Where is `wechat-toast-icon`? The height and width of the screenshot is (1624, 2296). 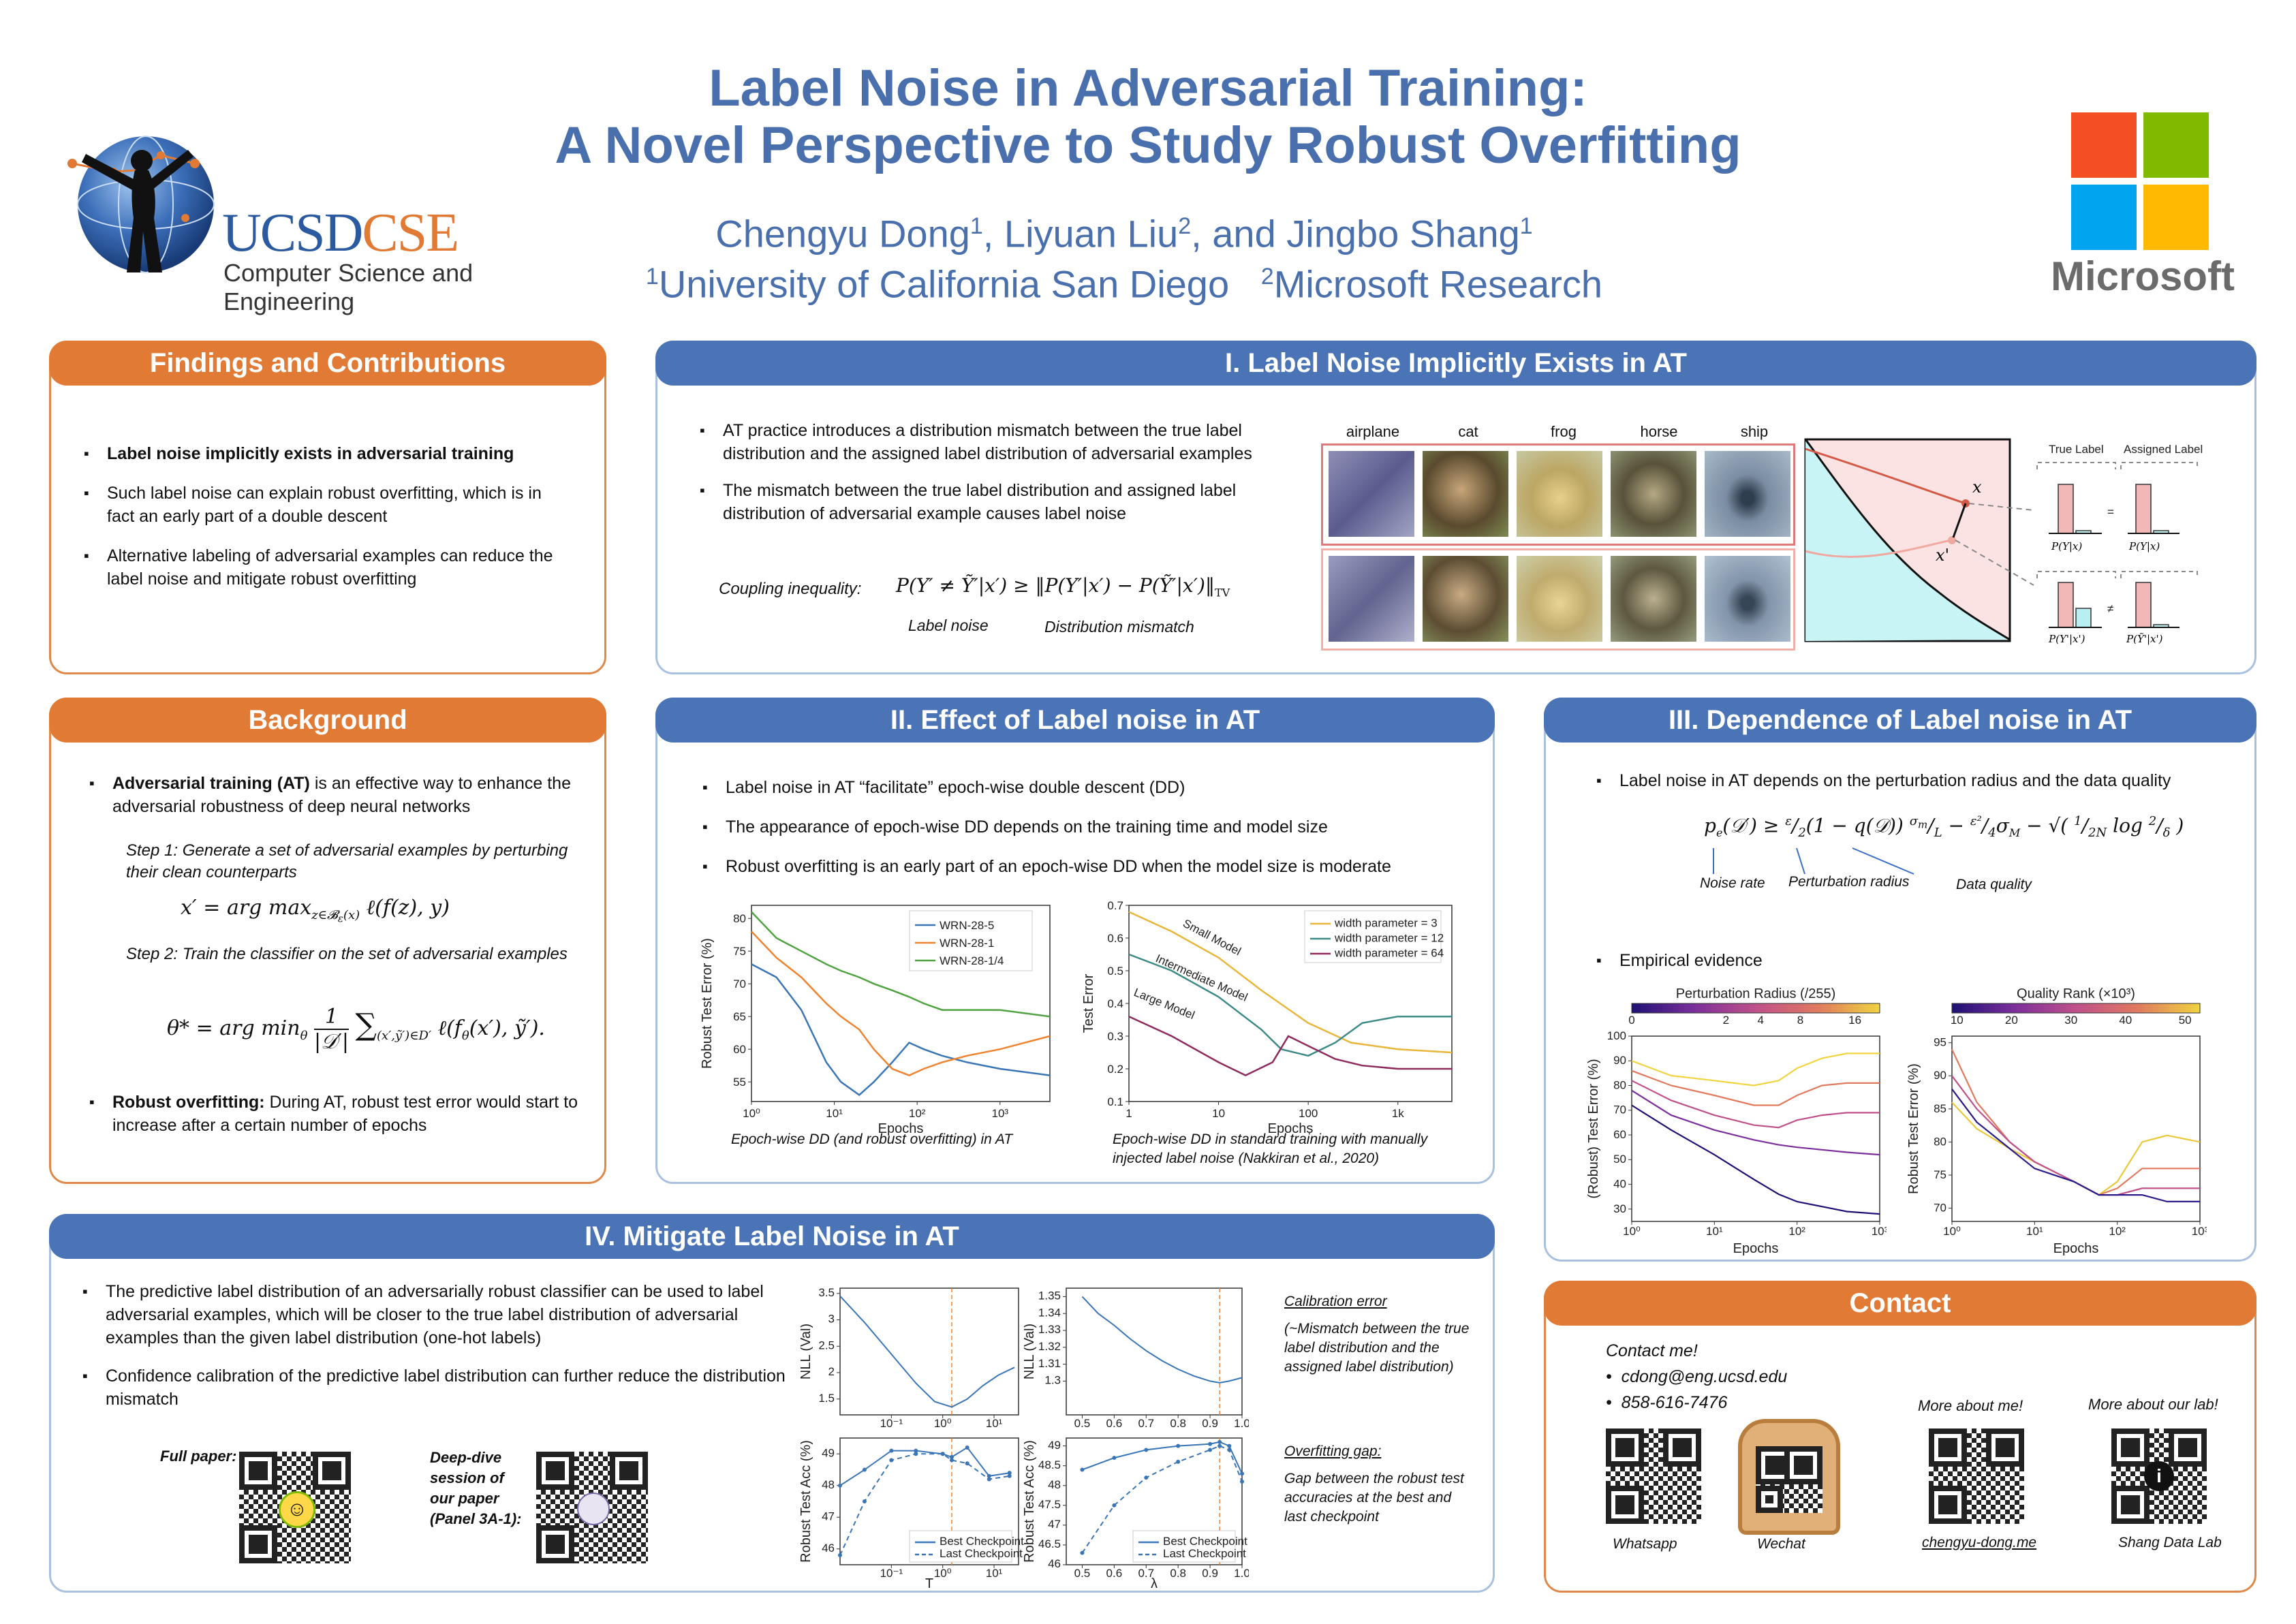 wechat-toast-icon is located at coordinates (1789, 1477).